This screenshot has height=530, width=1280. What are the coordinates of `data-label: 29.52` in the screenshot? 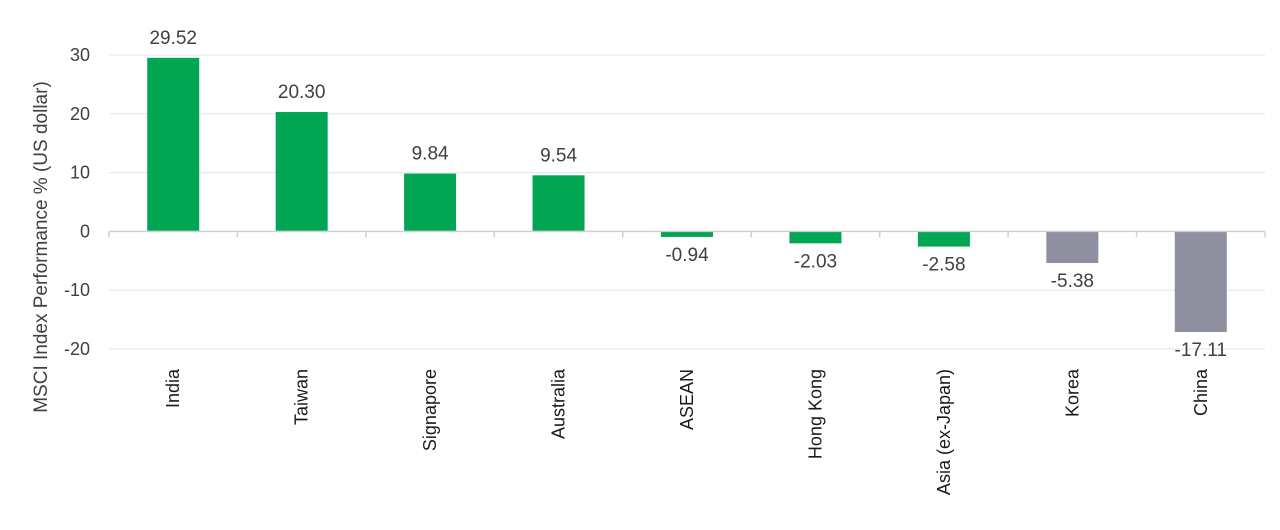 It's located at (173, 38).